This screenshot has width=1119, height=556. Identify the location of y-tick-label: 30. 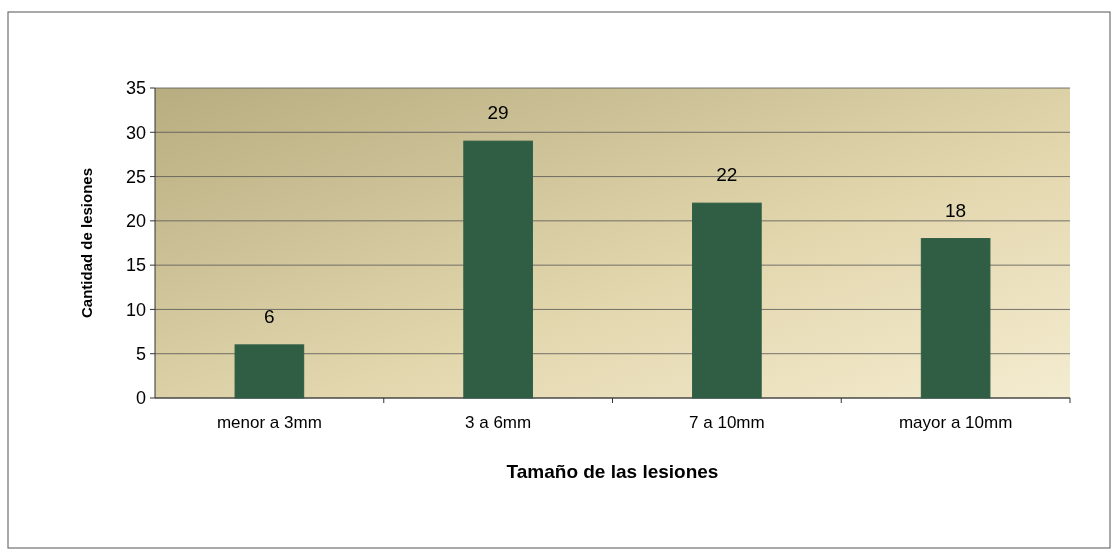
(135, 132).